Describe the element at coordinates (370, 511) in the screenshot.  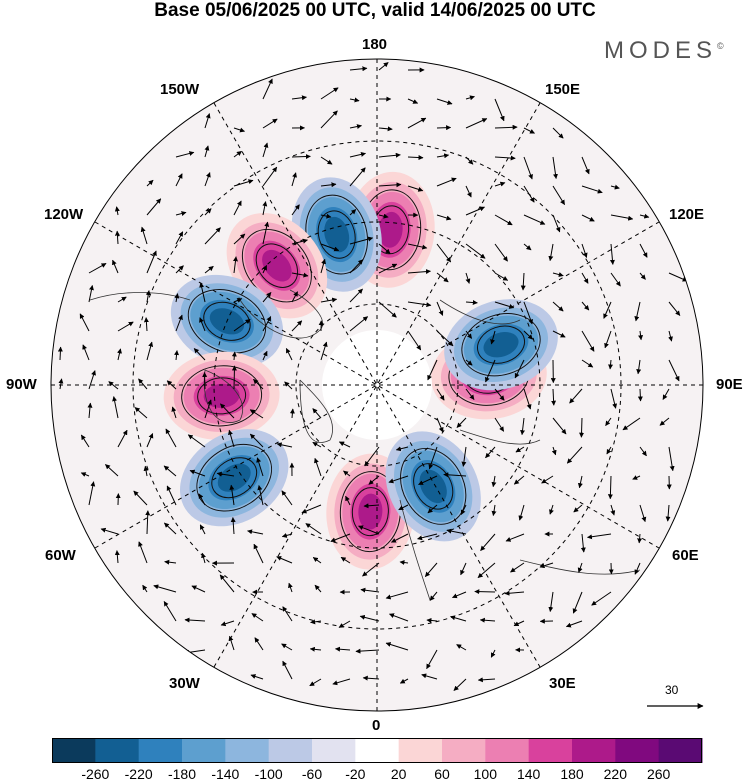
I see `positive-anomaly-contour` at that location.